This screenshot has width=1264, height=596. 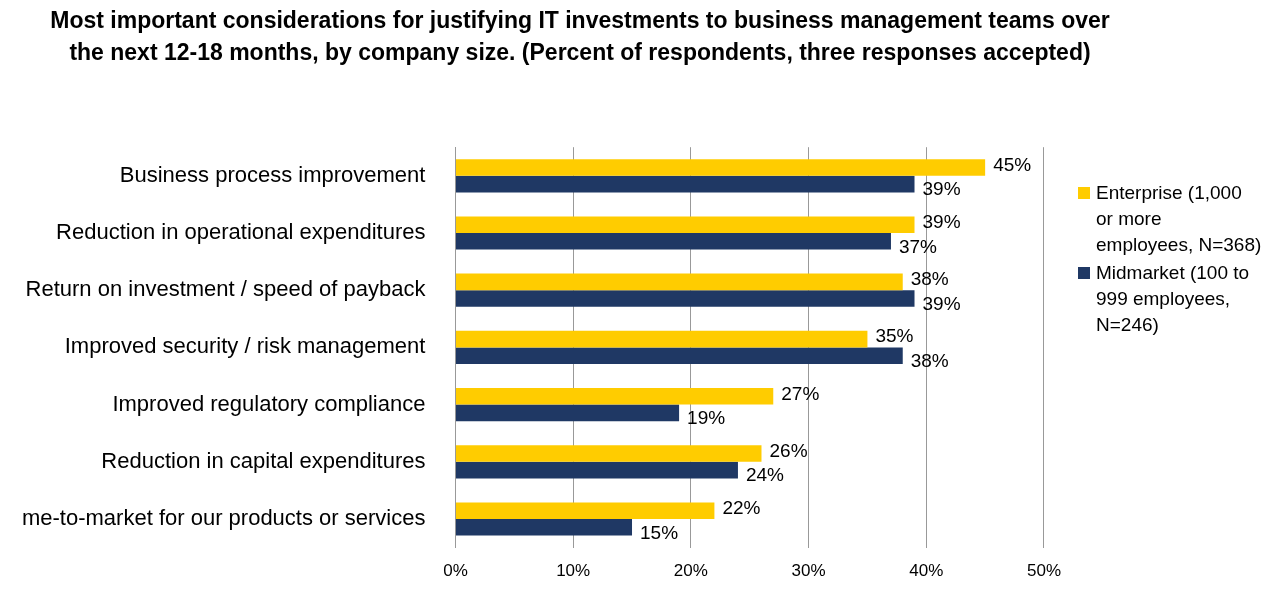 I want to click on data-label: 24%, so click(x=765, y=475).